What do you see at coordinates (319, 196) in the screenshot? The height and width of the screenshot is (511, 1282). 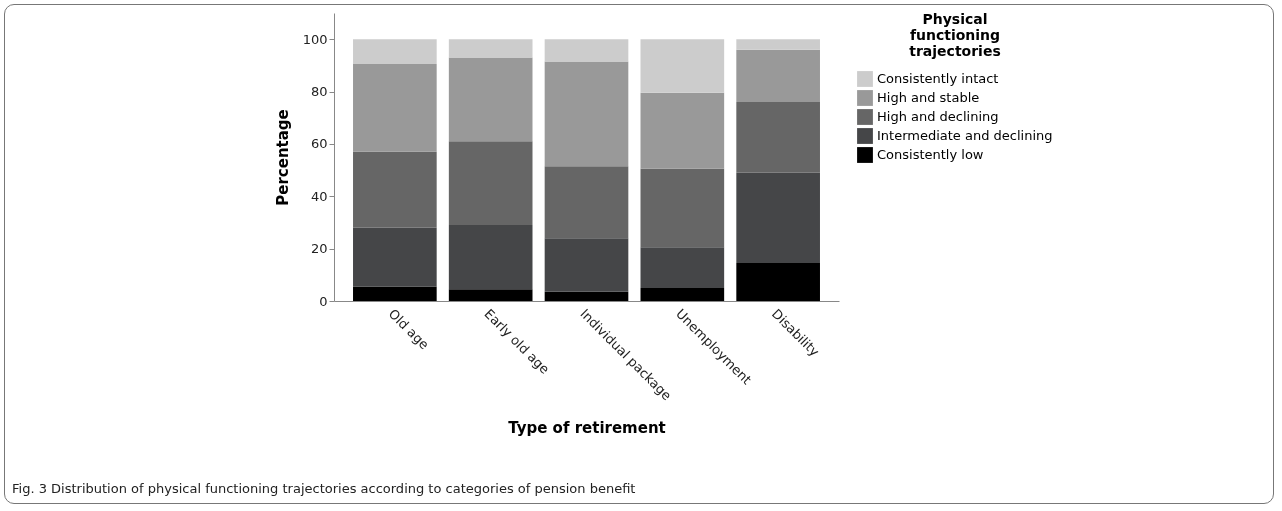 I see `y-tick-label: 40` at bounding box center [319, 196].